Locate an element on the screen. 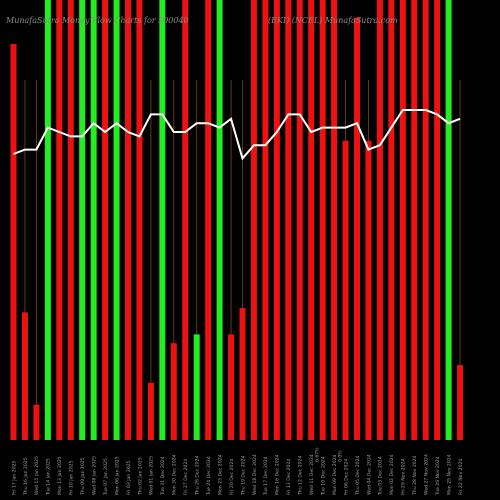 This screenshot has height=500, width=500. x-tick-label: Fri 20 Dec 2024 is located at coordinates (232, 477).